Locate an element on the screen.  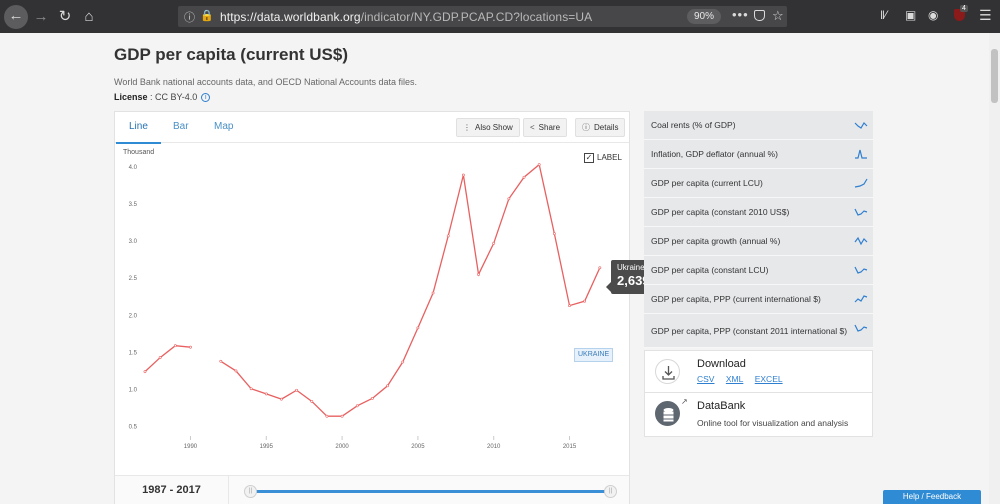
scrollbar-thumb is located at coordinates (994, 76).